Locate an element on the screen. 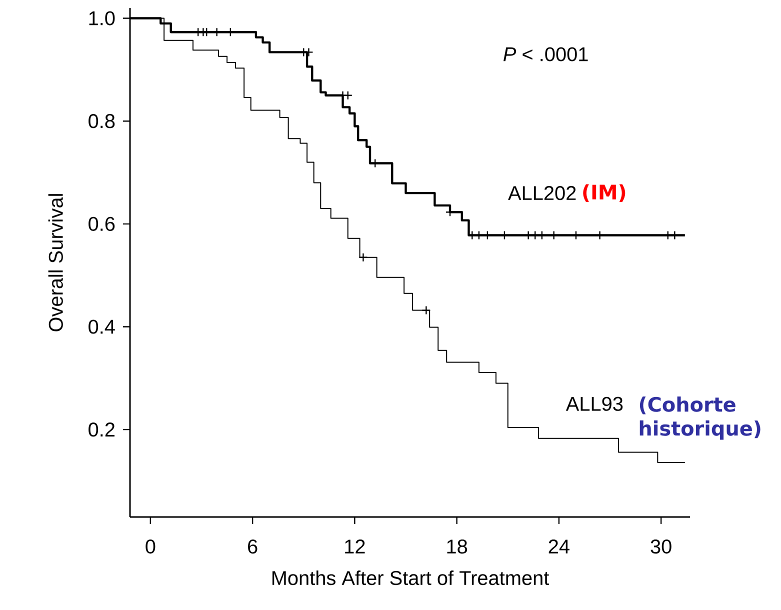 This screenshot has width=781, height=610. series-label: ALL93 is located at coordinates (594, 403).